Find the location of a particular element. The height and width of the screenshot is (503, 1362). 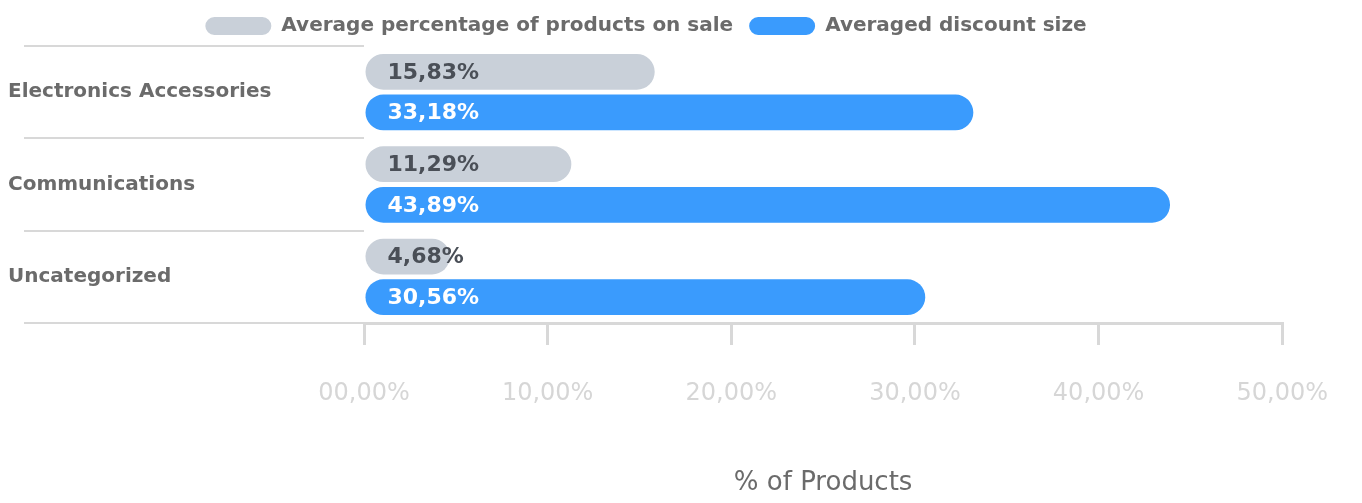

data-label: 30,56% is located at coordinates (433, 296).